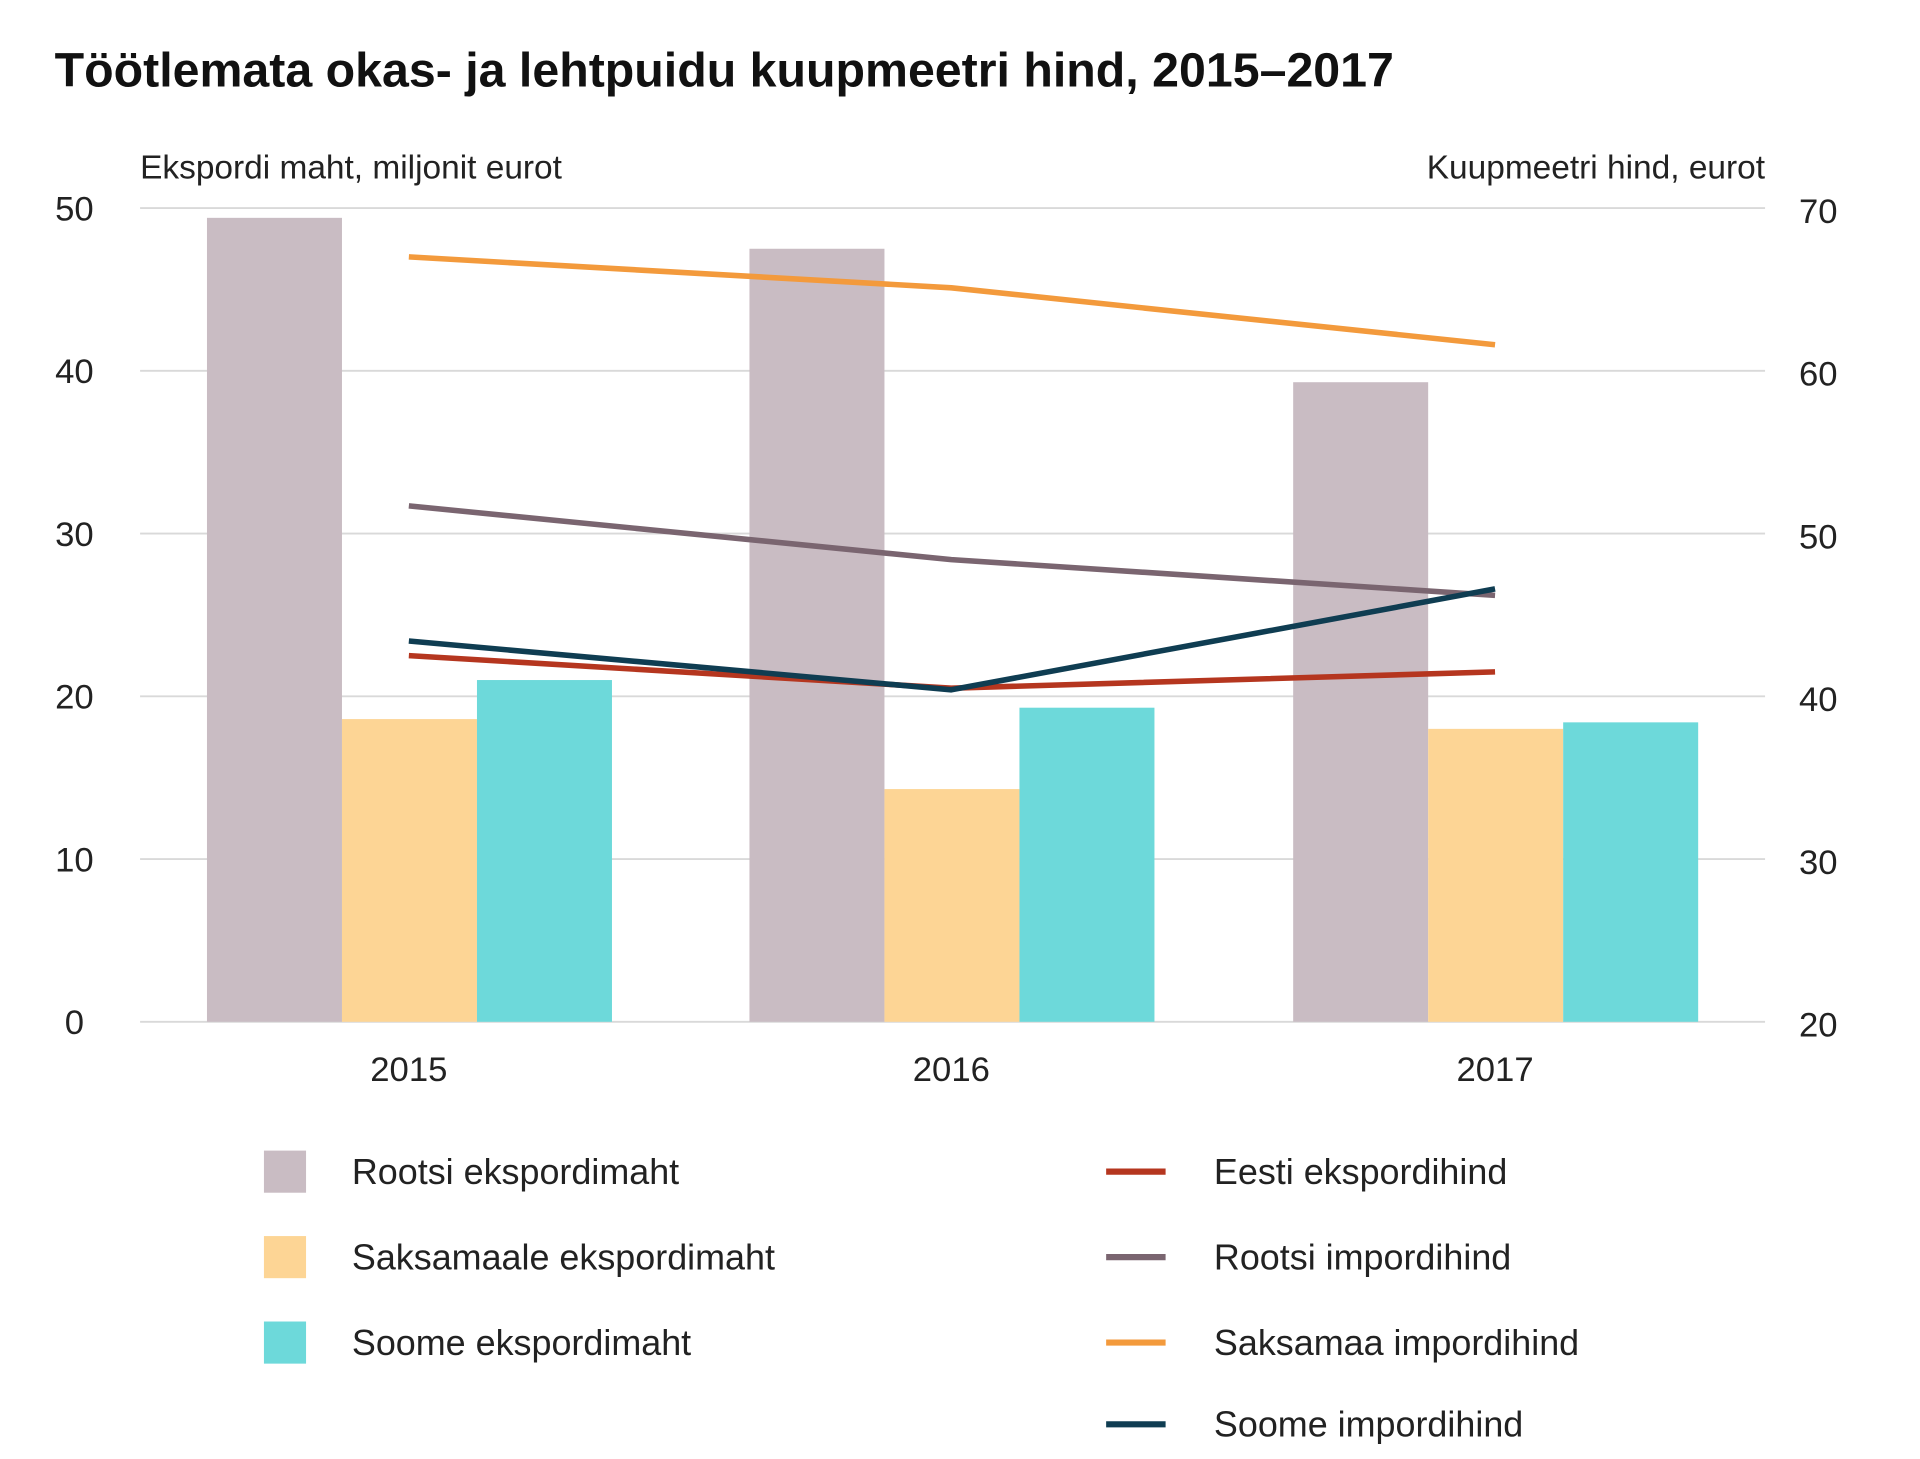 The height and width of the screenshot is (1459, 1920). What do you see at coordinates (951, 1070) in the screenshot?
I see `x-tick-label: 2016` at bounding box center [951, 1070].